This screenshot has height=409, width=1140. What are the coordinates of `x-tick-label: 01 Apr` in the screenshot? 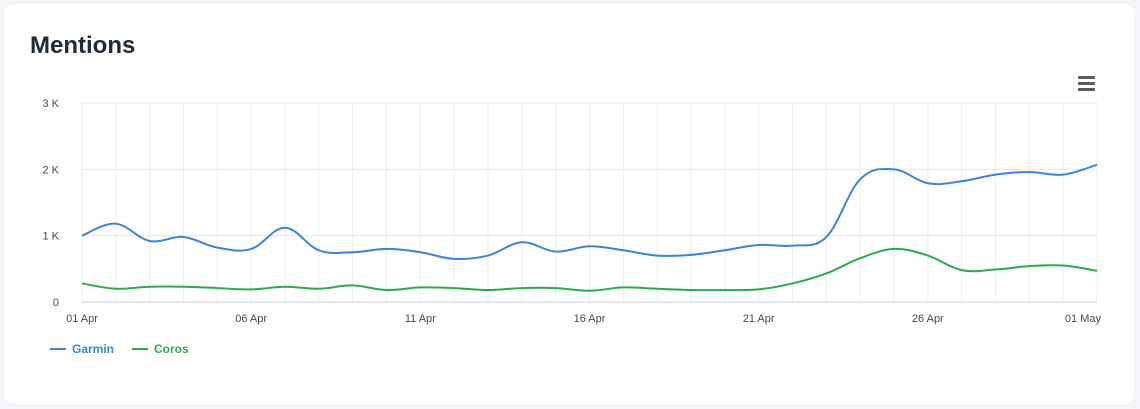 It's located at (82, 319).